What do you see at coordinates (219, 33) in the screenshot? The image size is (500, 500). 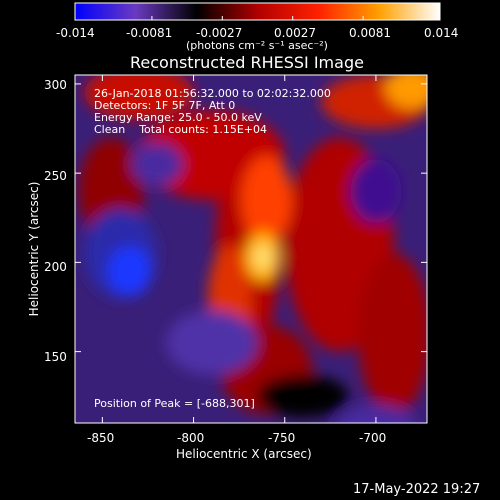 I see `colorbar-tick-label: -0.0027` at bounding box center [219, 33].